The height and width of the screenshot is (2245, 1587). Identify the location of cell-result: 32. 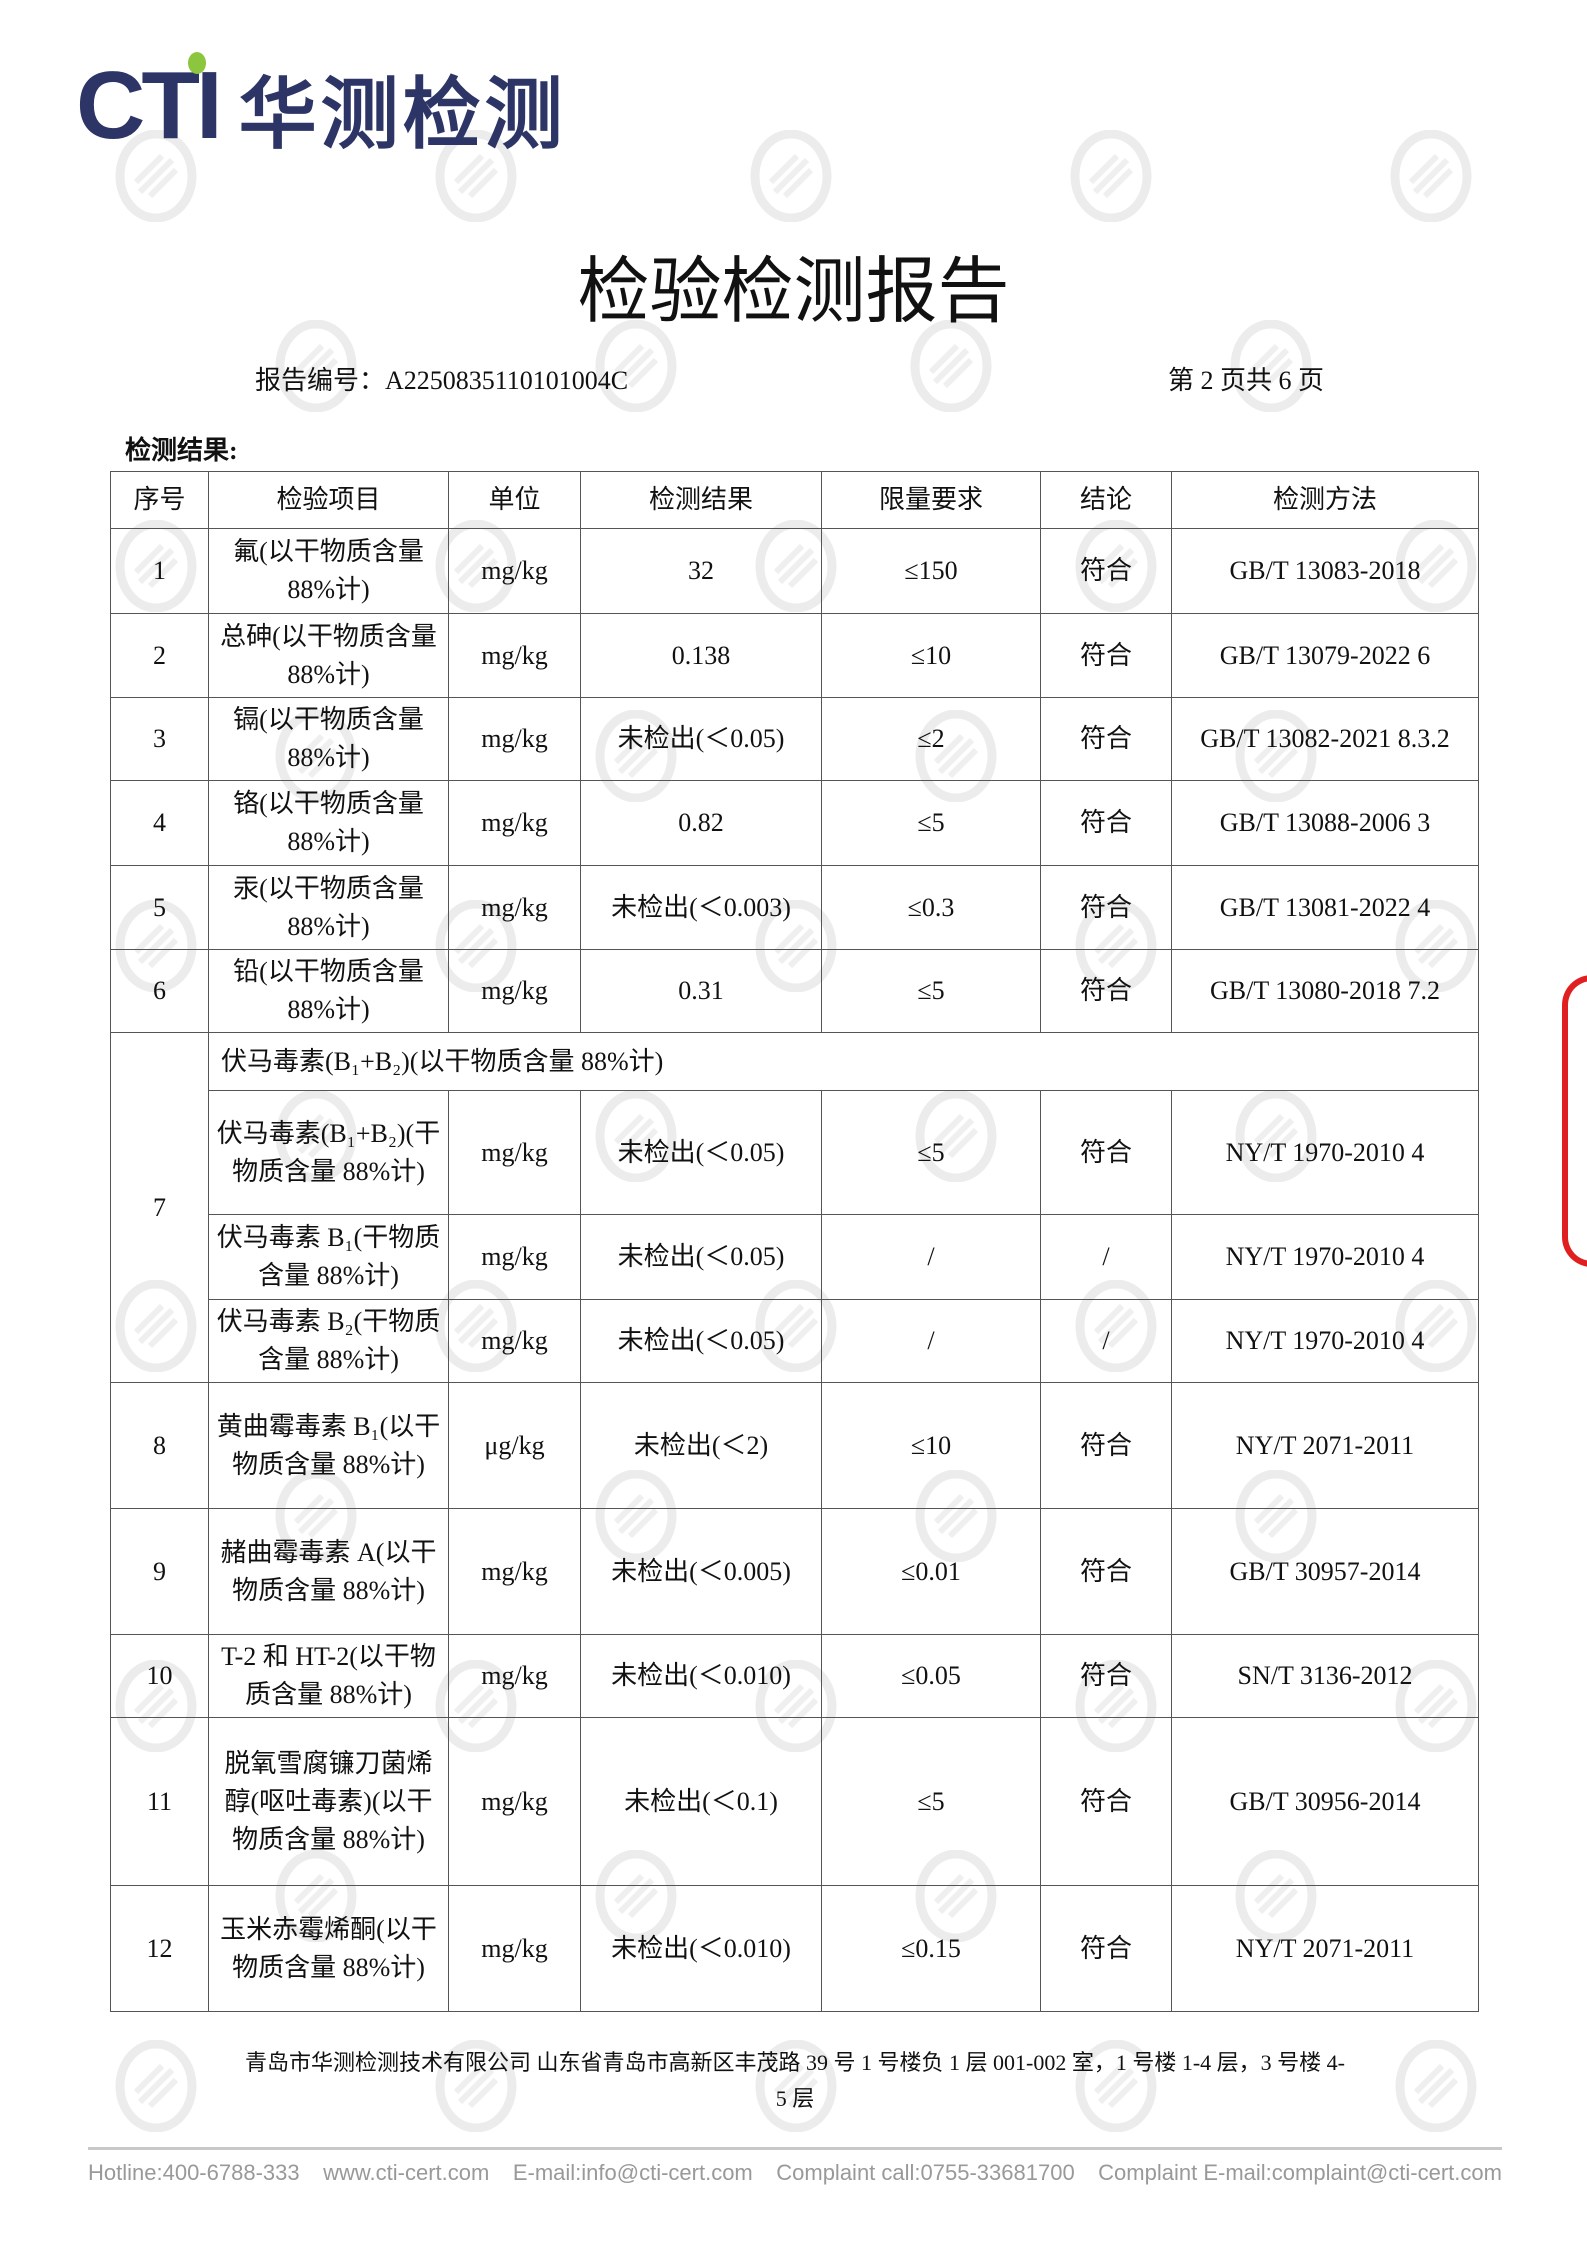
(701, 571).